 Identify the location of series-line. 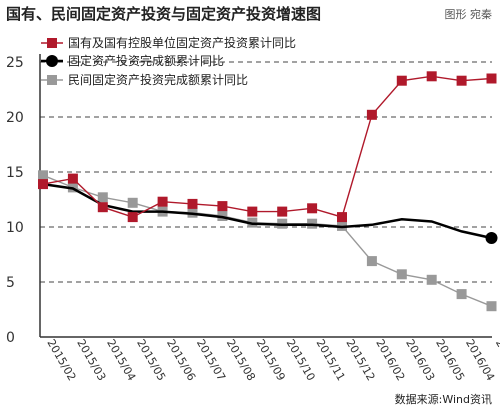
(267, 211).